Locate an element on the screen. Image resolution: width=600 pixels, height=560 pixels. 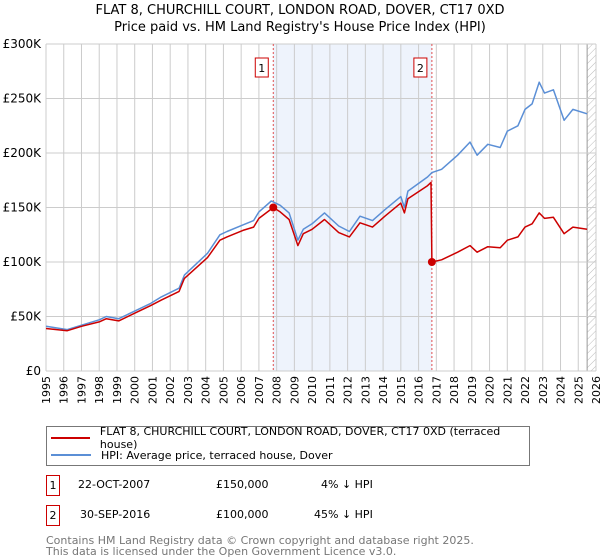
y-tick-label: £50K is located at coordinates (26, 317).